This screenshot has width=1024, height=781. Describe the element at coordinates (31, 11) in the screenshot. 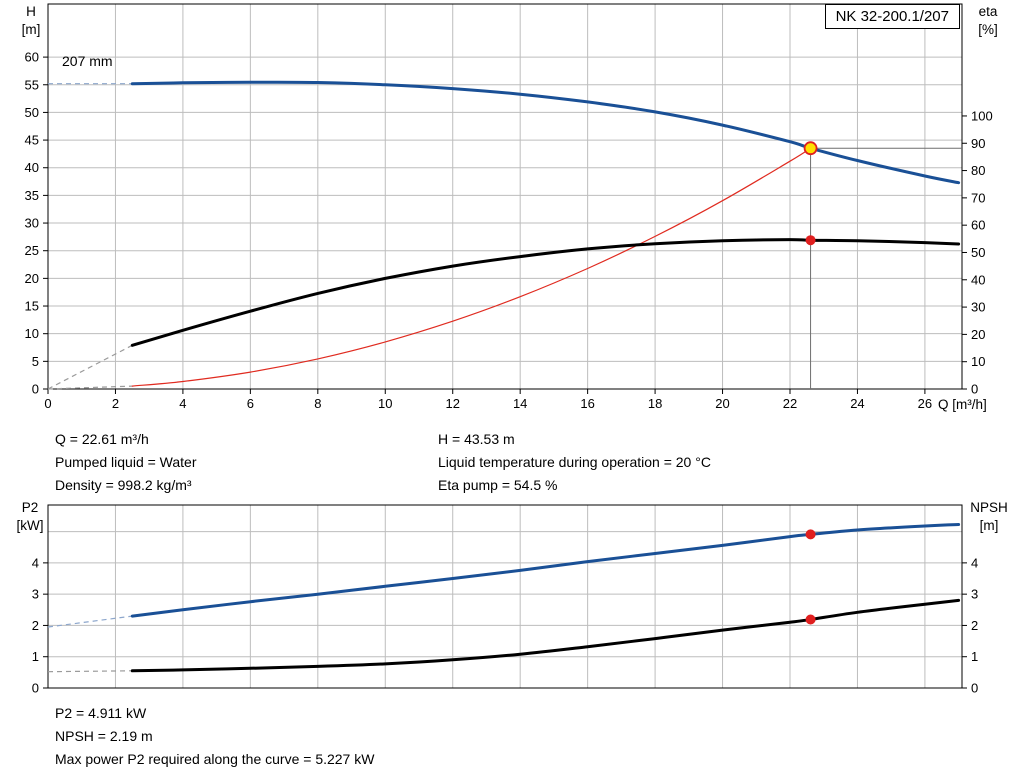

I see `axis-title-line: H` at that location.